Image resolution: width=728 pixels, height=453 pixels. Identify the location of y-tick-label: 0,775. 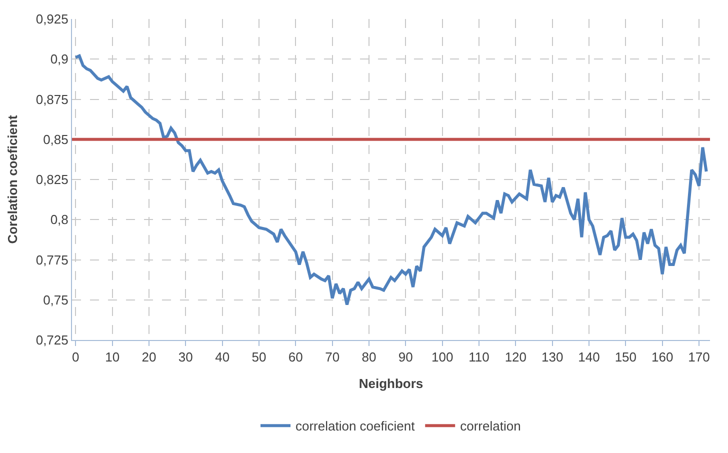
(52, 260).